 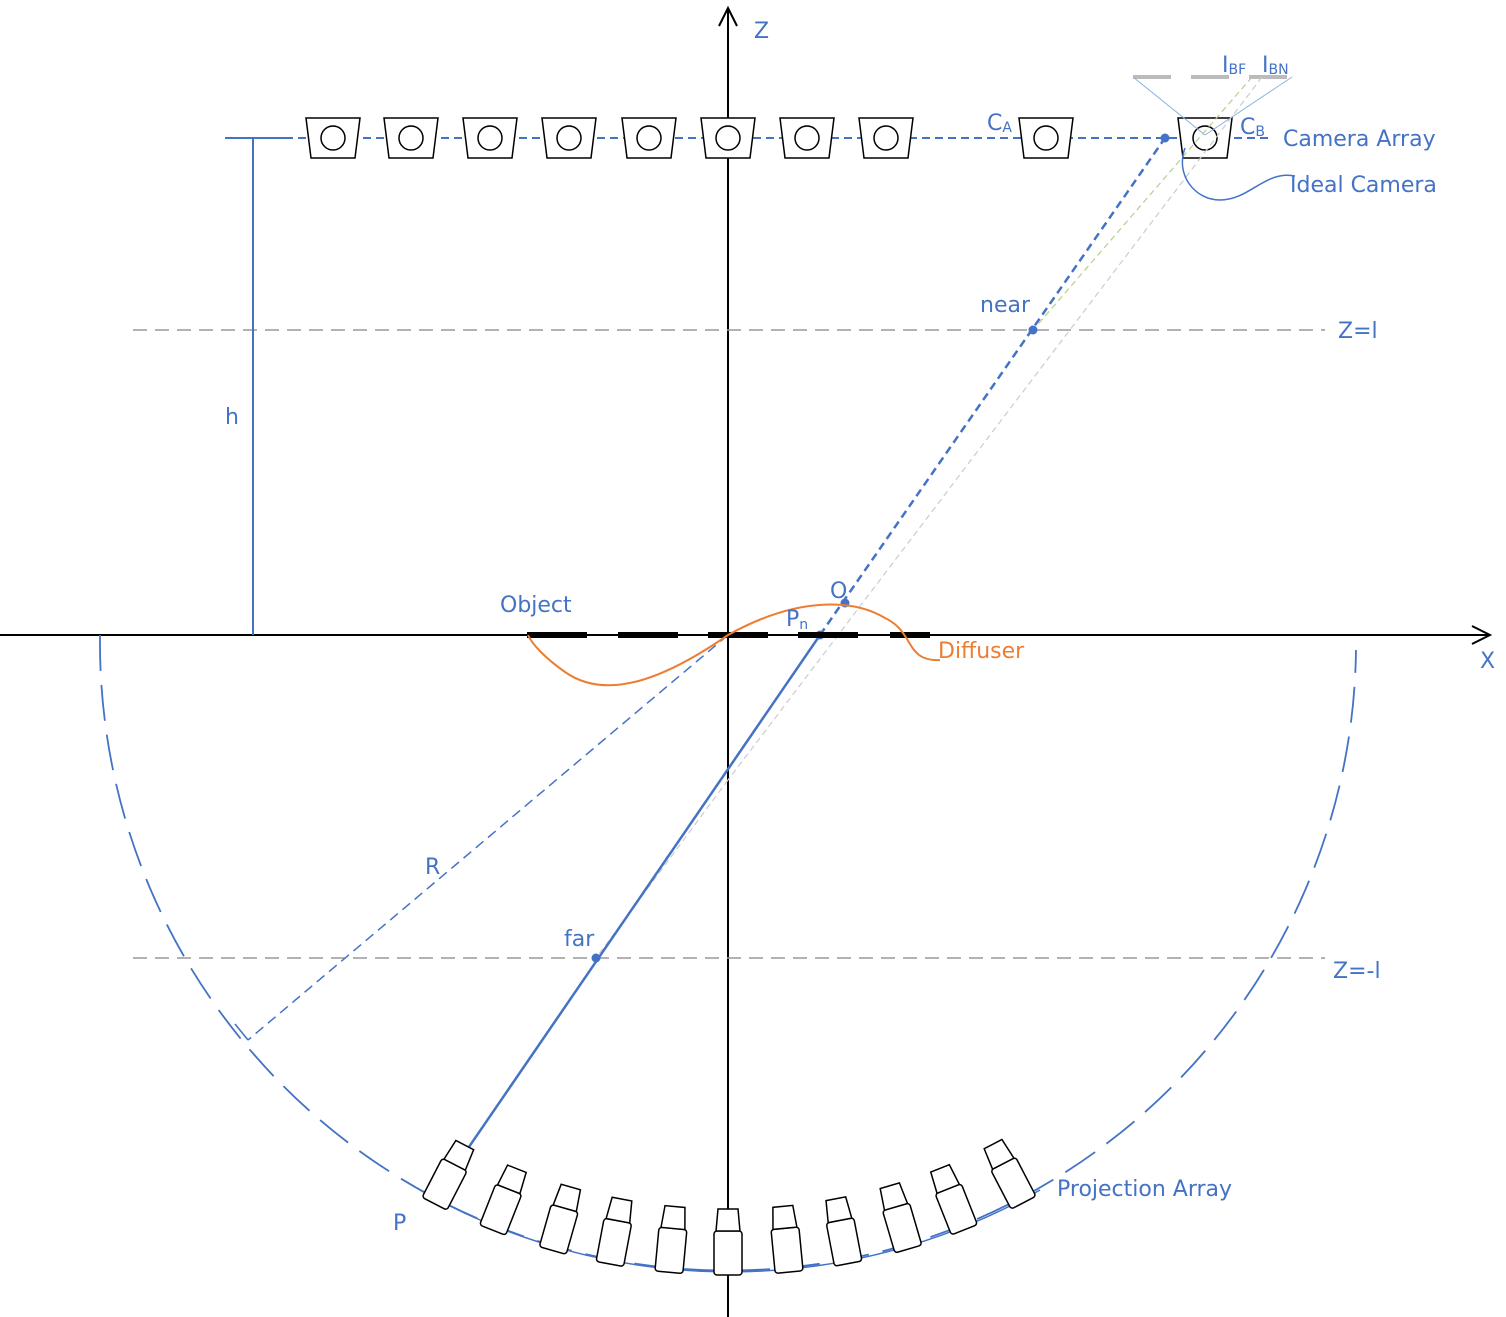 What do you see at coordinates (1005, 305) in the screenshot?
I see `near-label: near` at bounding box center [1005, 305].